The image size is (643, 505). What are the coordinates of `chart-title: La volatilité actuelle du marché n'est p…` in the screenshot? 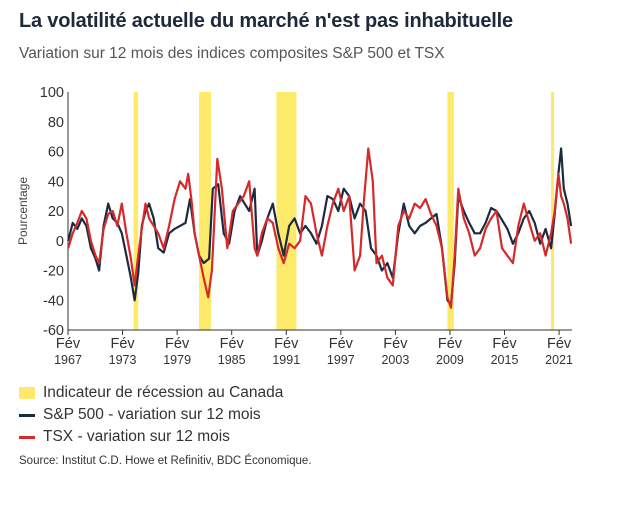 It's located at (266, 21).